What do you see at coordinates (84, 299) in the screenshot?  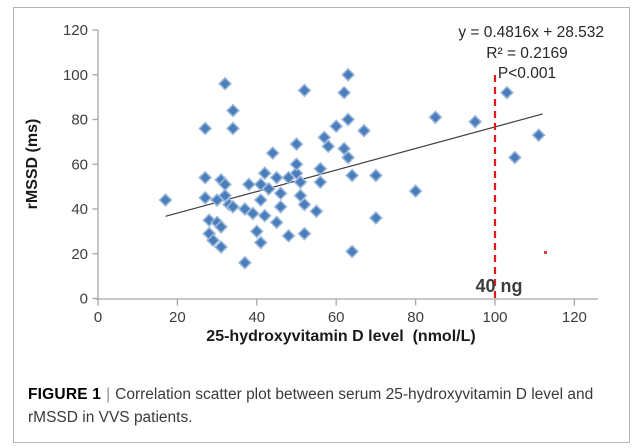 I see `y-tick-label: 0` at bounding box center [84, 299].